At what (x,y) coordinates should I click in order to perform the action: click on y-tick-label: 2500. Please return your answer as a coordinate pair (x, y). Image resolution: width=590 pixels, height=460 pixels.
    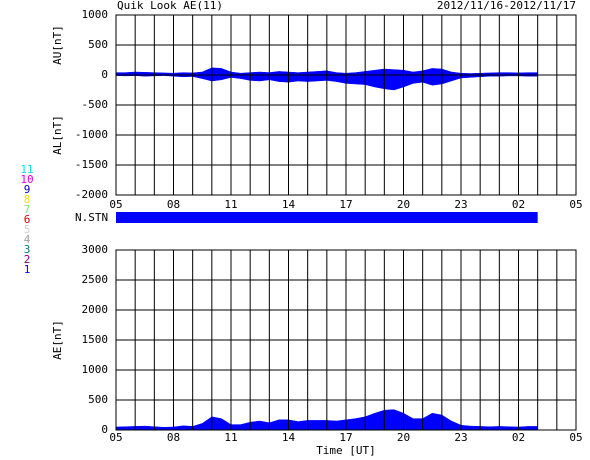
    Looking at the image, I should click on (95, 279).